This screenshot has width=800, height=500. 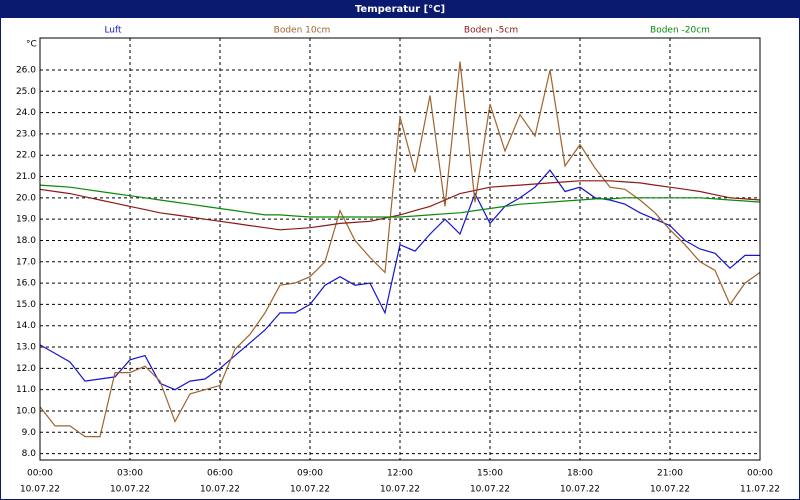 I want to click on y-tick-label: 13.0, so click(x=26, y=348).